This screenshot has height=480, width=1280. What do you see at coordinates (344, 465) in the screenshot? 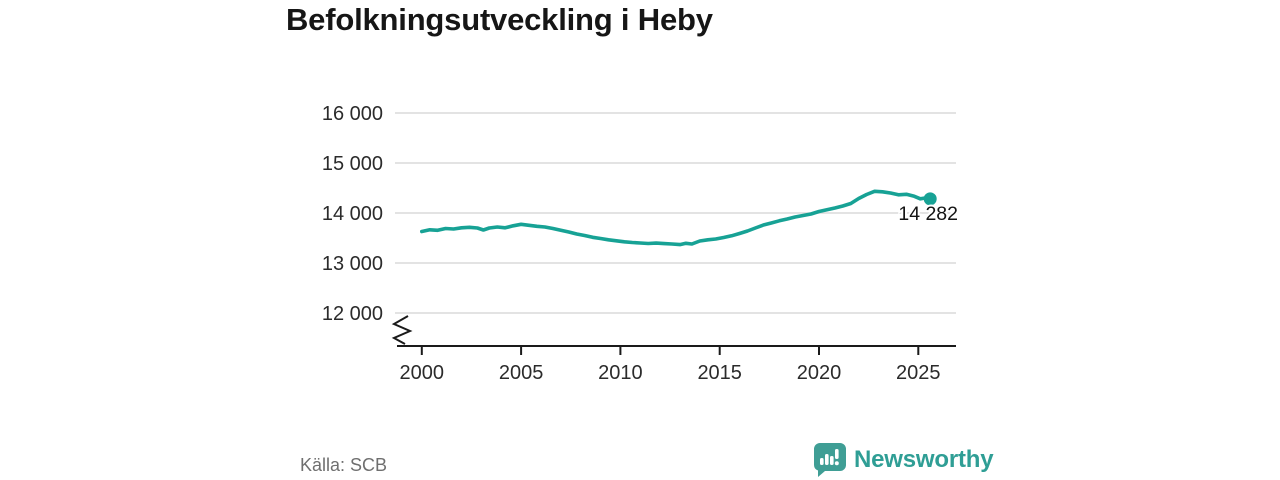
I see `source-label: Källa: SCB` at bounding box center [344, 465].